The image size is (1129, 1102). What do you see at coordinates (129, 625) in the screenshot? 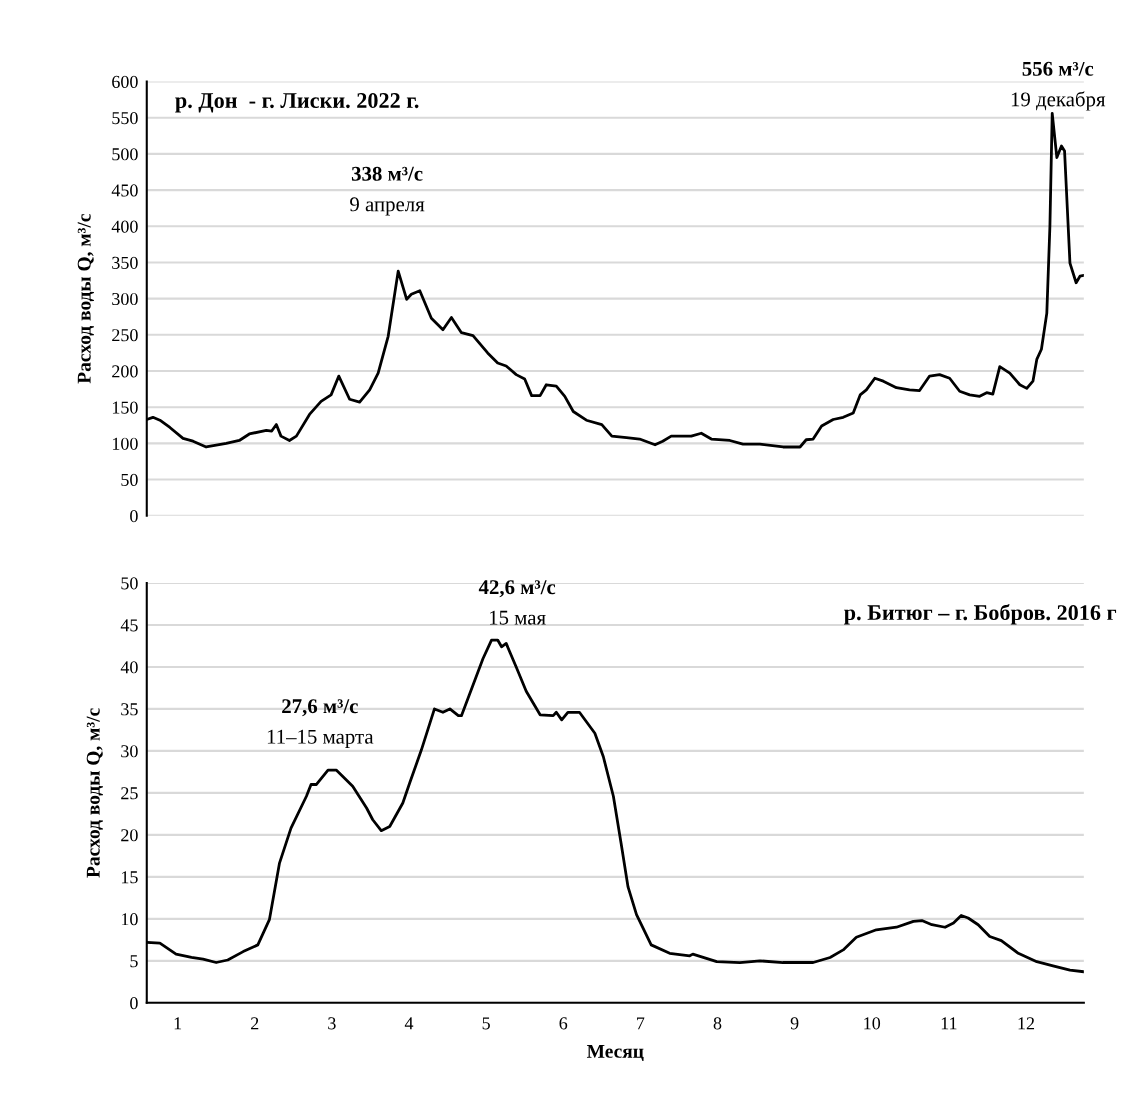
I see `y-tick-label: 45` at bounding box center [129, 625].